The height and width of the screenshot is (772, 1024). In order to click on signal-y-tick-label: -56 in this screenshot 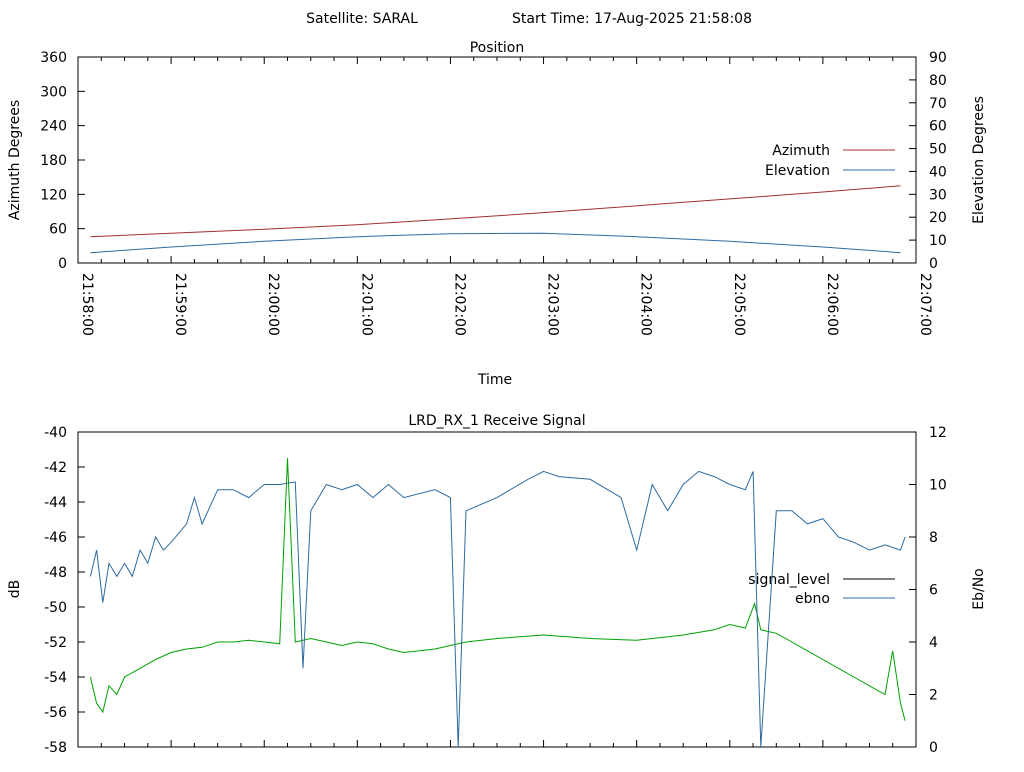, I will do `click(55, 713)`.